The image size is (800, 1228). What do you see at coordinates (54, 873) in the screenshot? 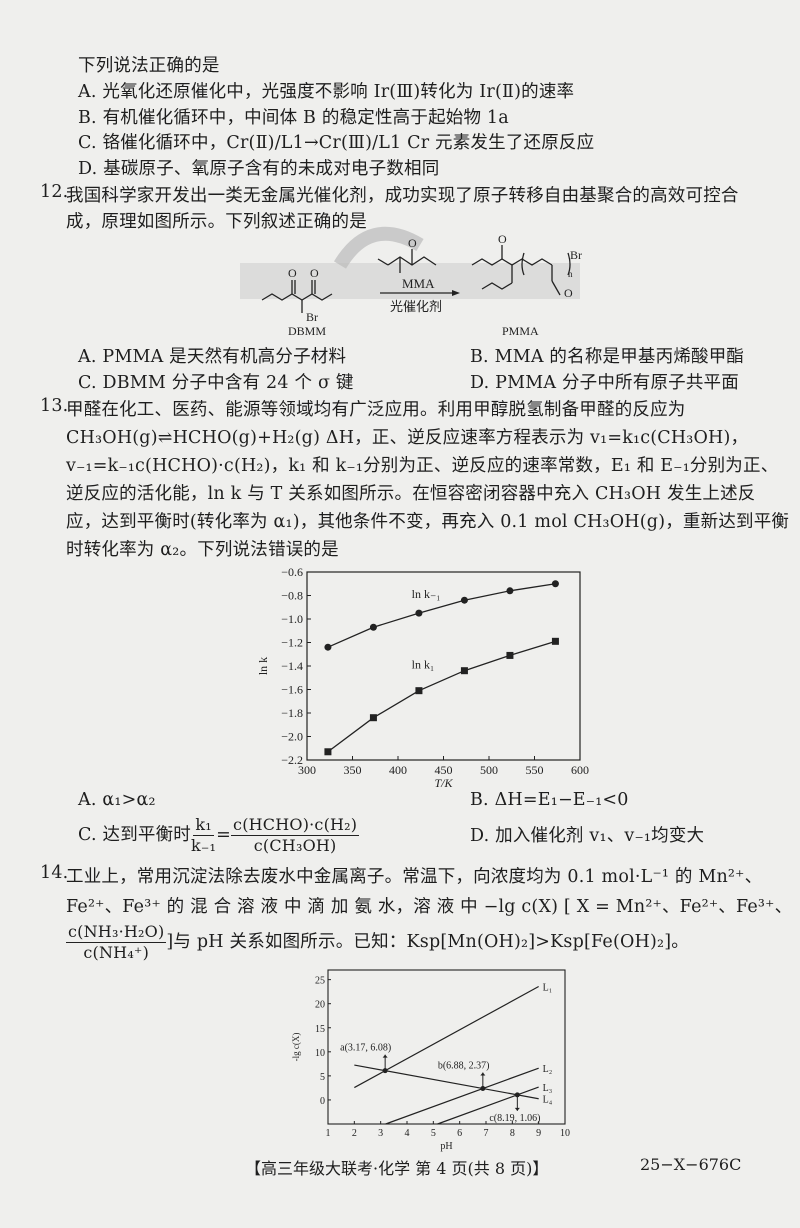
I see `q14-number: 14.` at bounding box center [54, 873].